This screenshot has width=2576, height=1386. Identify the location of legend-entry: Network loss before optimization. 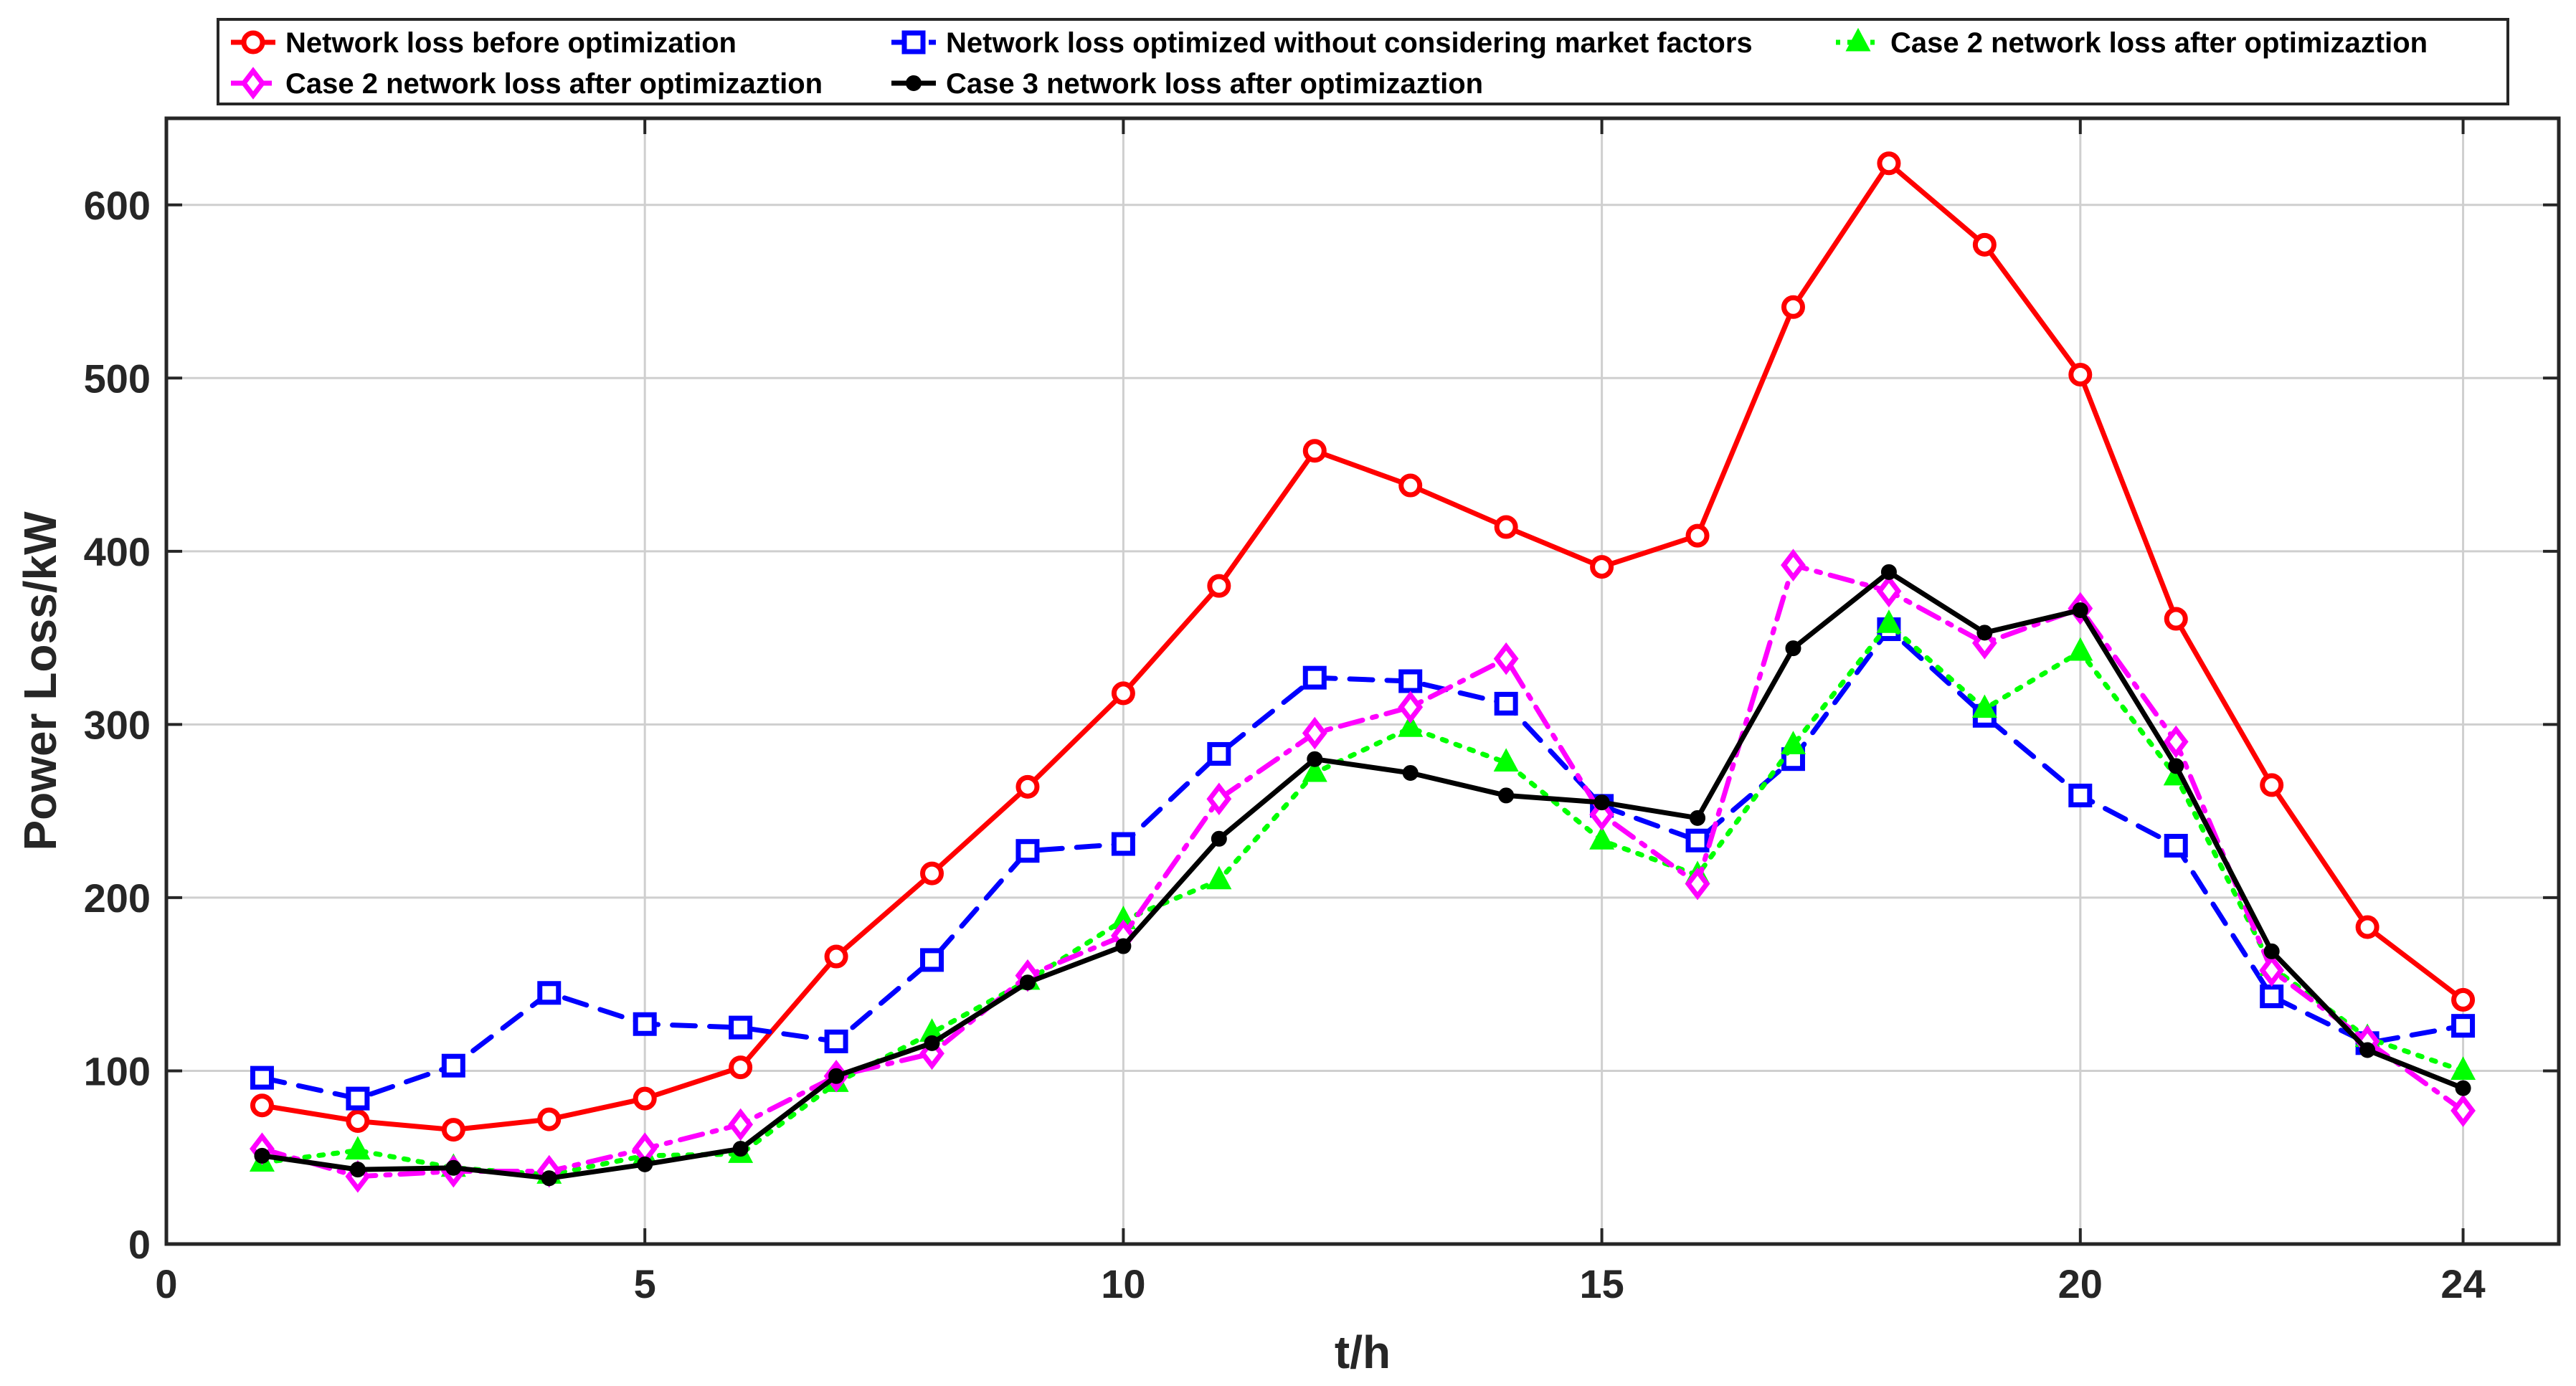
(484, 43).